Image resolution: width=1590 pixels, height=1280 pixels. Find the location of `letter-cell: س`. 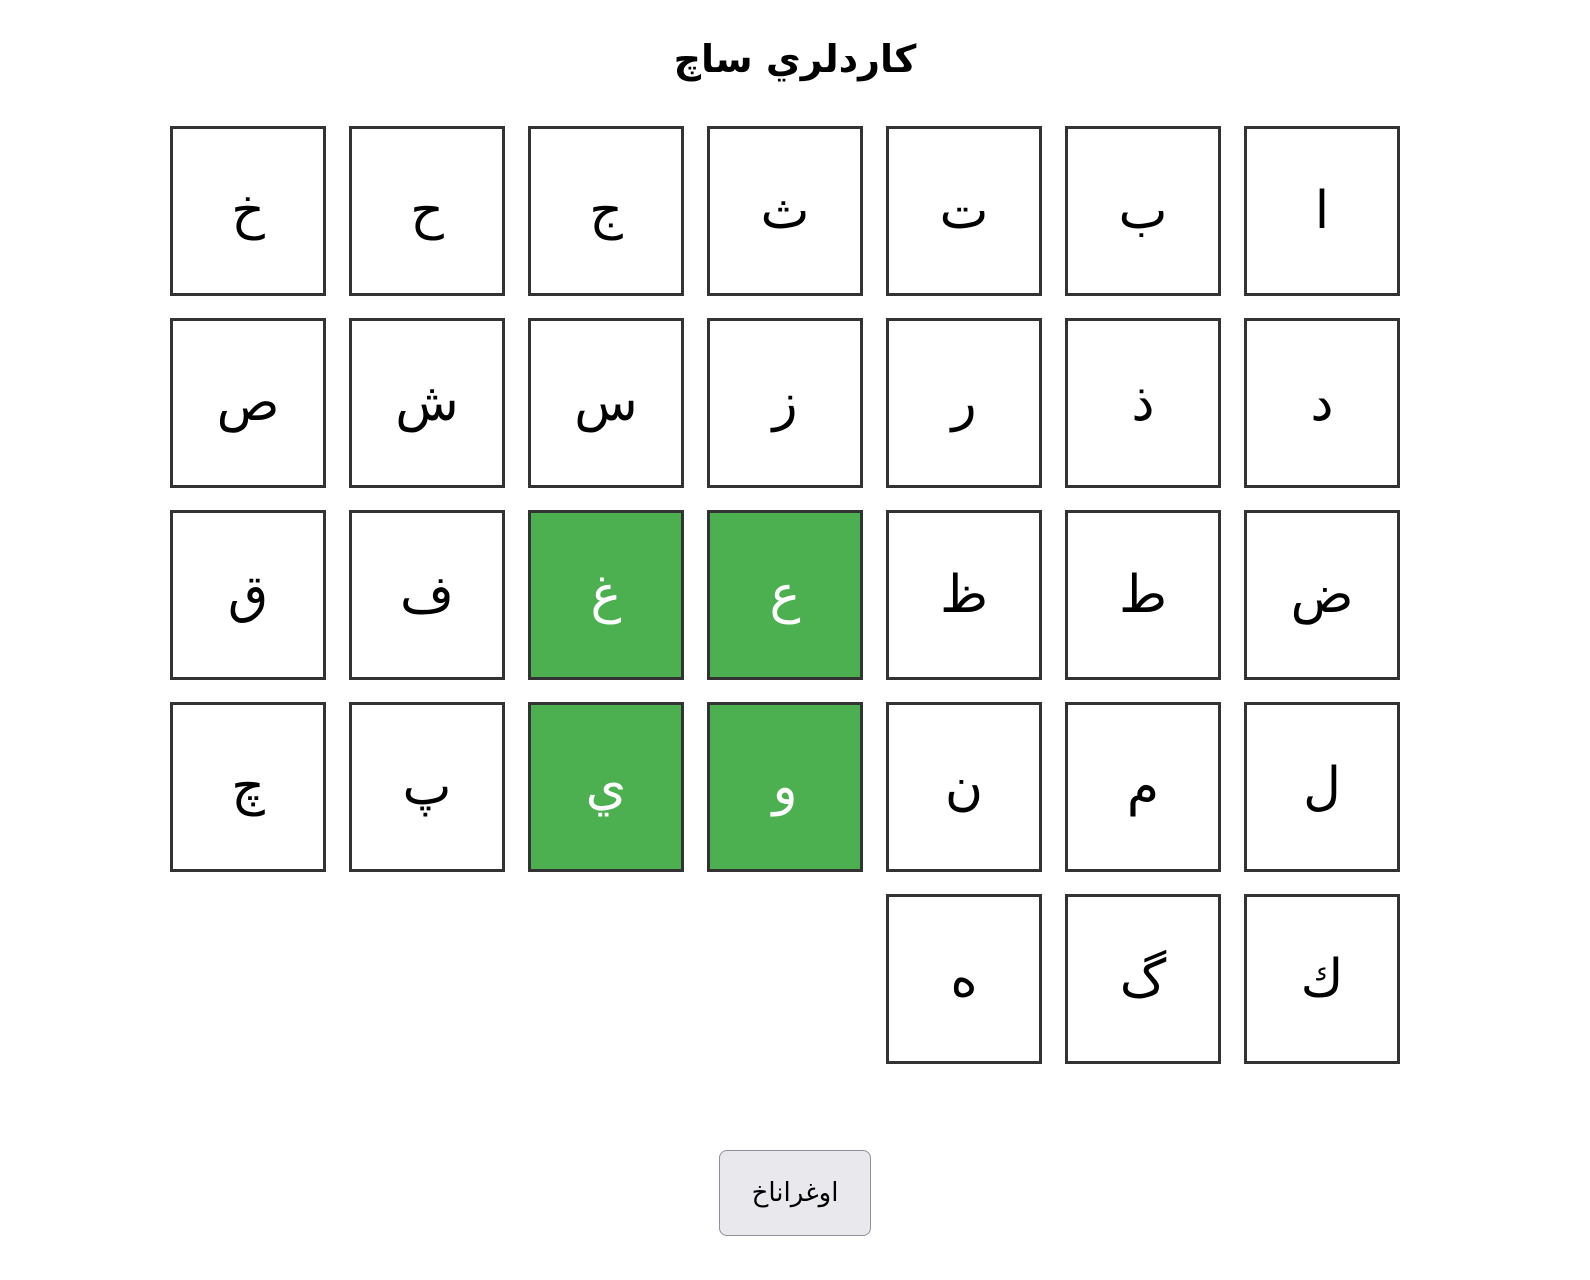

letter-cell: س is located at coordinates (606, 403).